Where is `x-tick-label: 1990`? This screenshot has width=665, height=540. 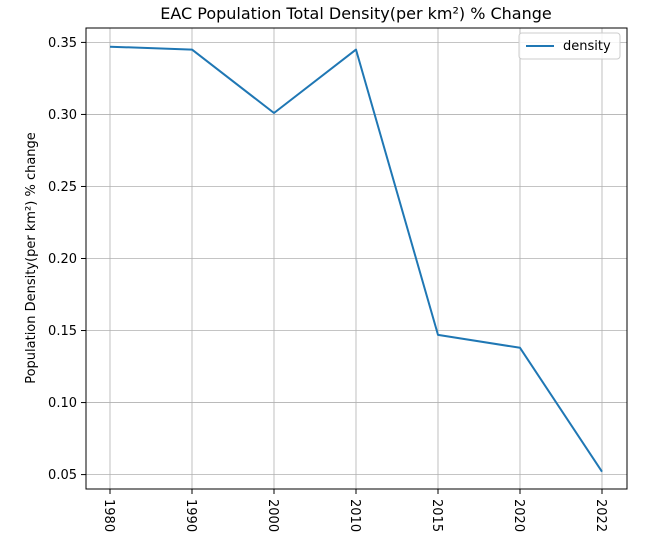
x-tick-label: 1990 is located at coordinates (190, 515).